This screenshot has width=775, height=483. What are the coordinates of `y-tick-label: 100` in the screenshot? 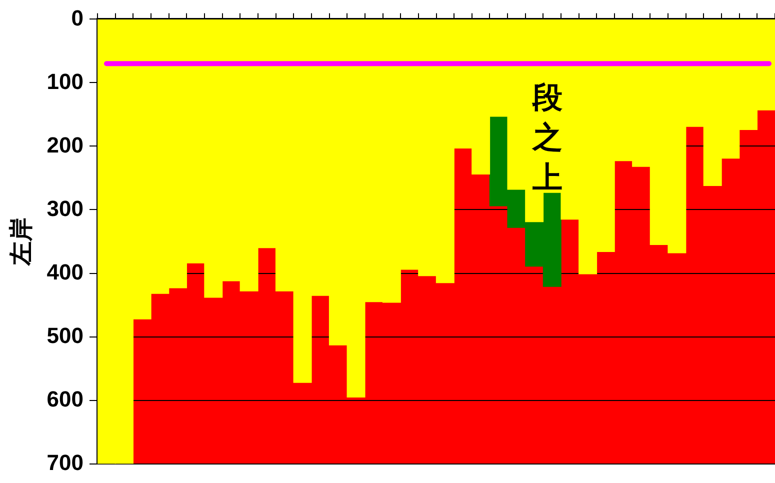 It's located at (65, 81).